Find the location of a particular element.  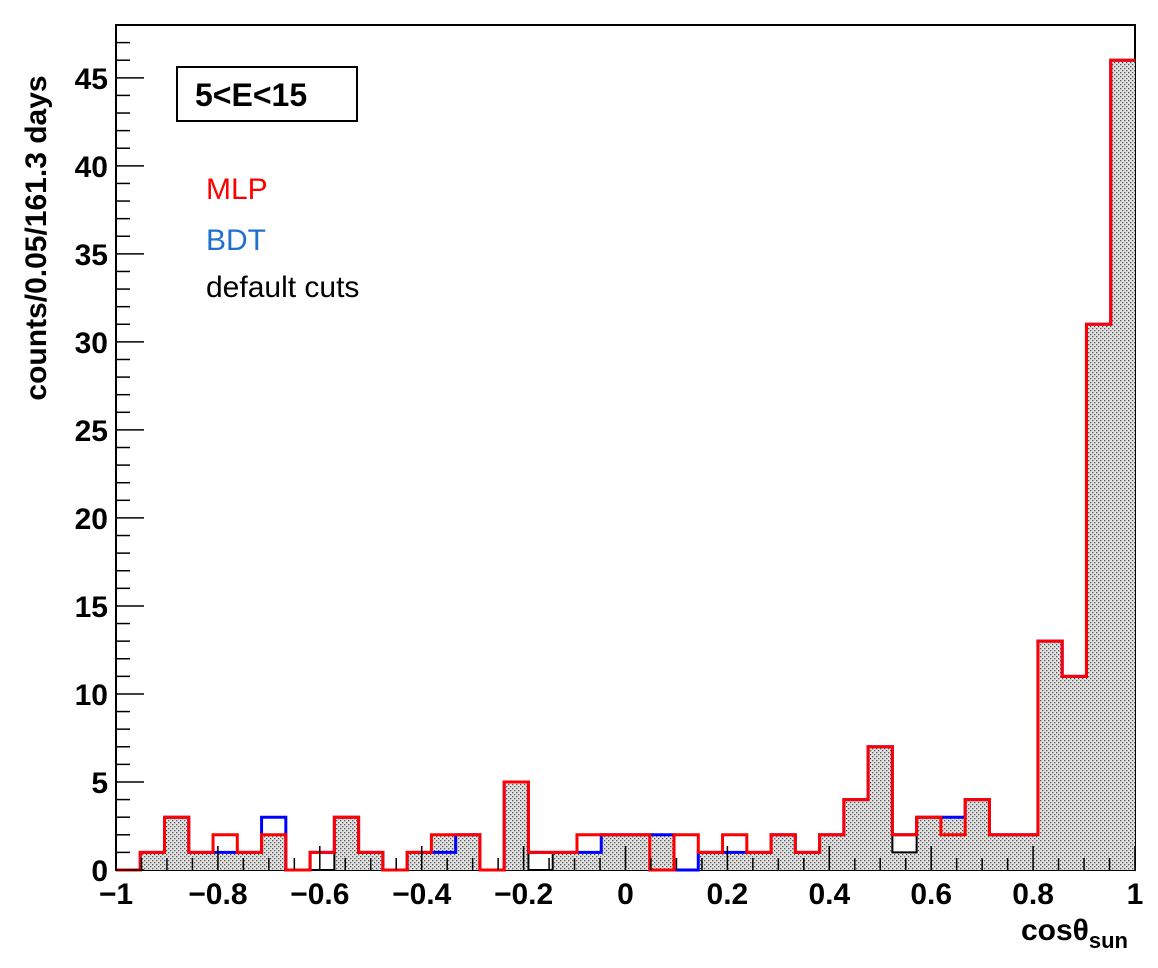

energy-range-label: 5<E<15 is located at coordinates (251, 95).